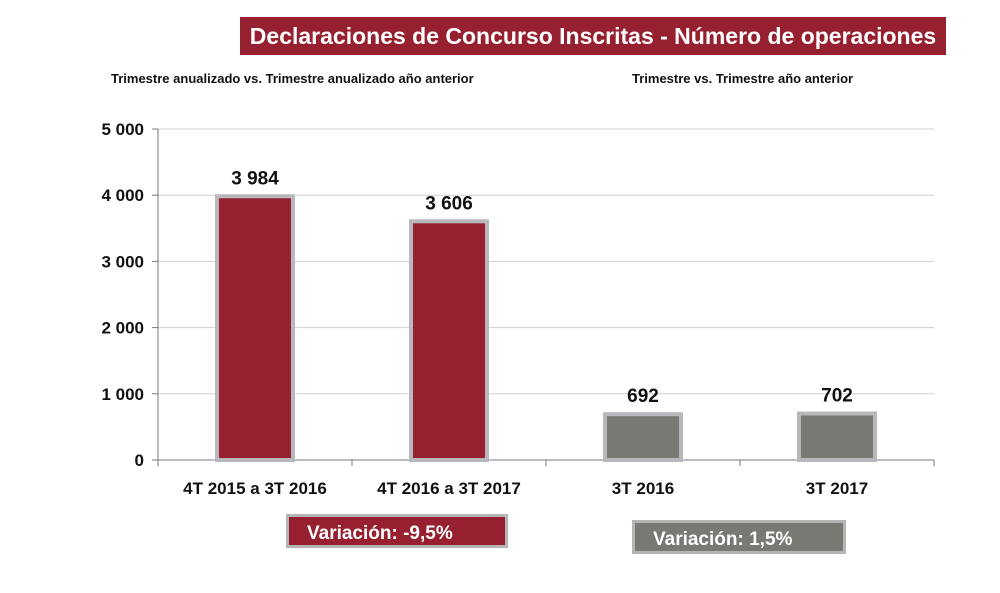 Image resolution: width=1000 pixels, height=593 pixels. Describe the element at coordinates (255, 488) in the screenshot. I see `x-tick-label: 4T 2015 a 3T 2016` at that location.